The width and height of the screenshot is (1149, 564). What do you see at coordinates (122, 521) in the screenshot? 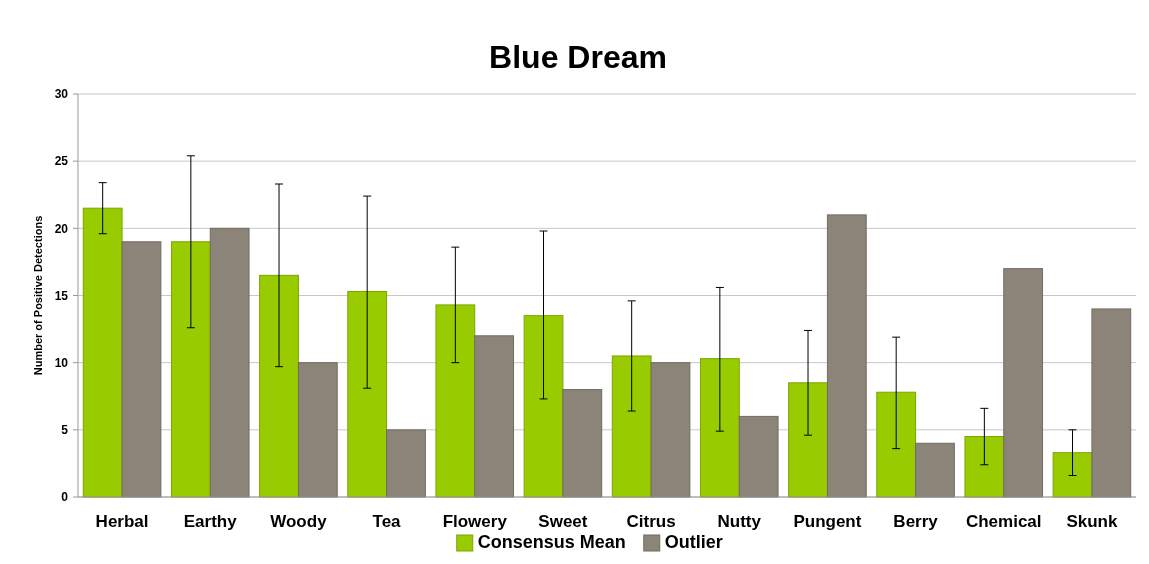
I see `x-tick-label: Herbal` at bounding box center [122, 521].